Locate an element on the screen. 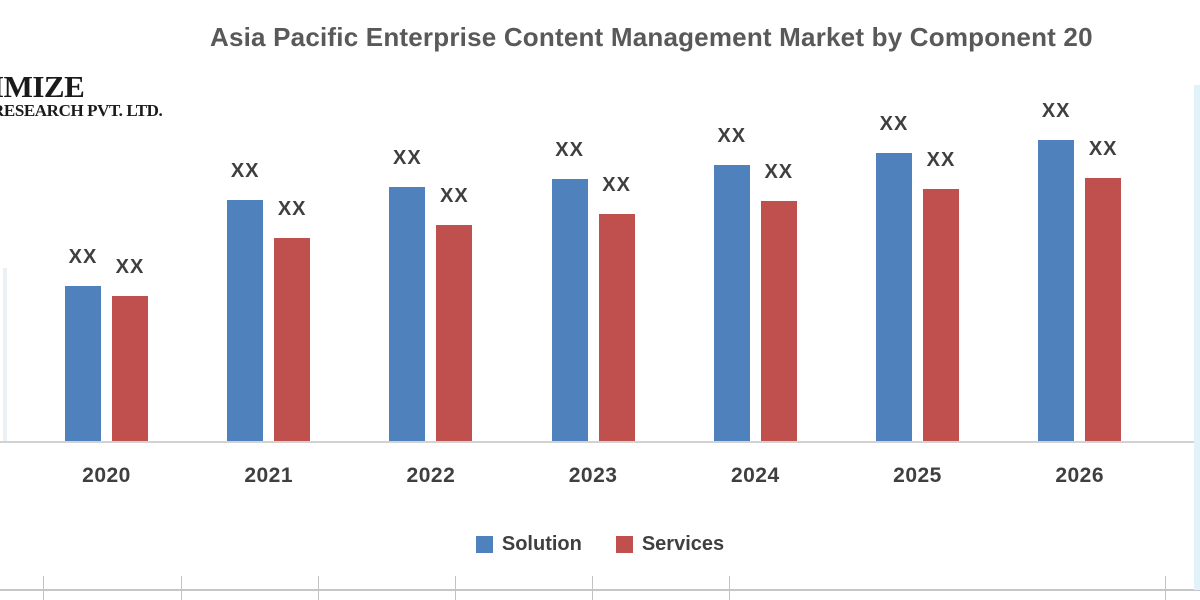 This screenshot has height=600, width=1200. x-tick-2021: 2021 is located at coordinates (269, 475).